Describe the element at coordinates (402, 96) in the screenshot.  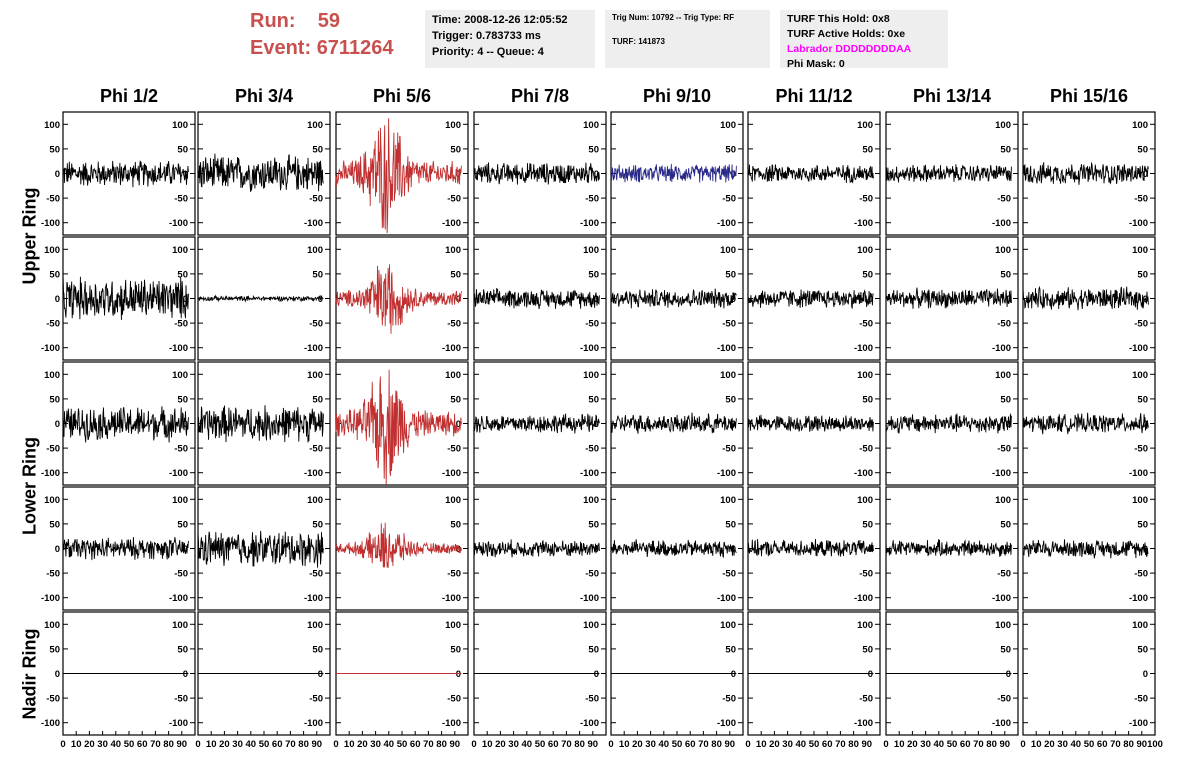
I see `column-header-3: Phi 5/6` at that location.